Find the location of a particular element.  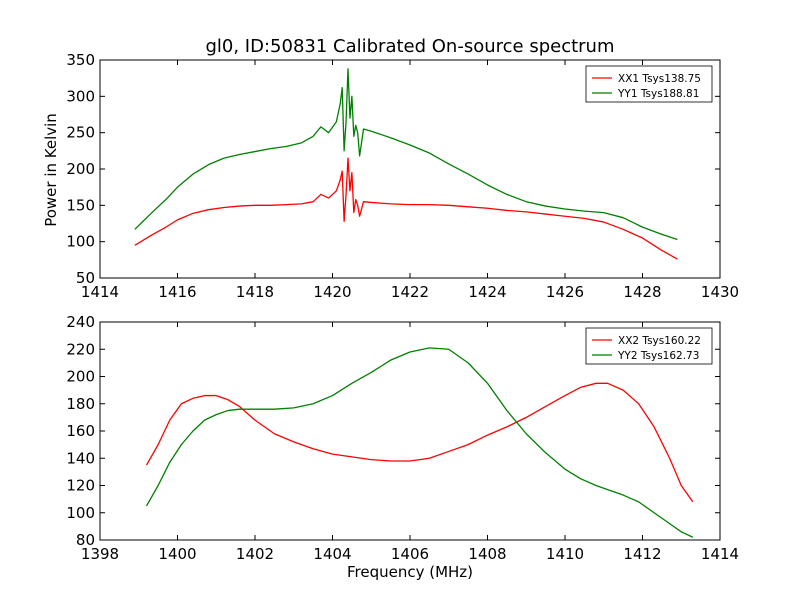

top-y-tick-label: 50 is located at coordinates (85, 278).